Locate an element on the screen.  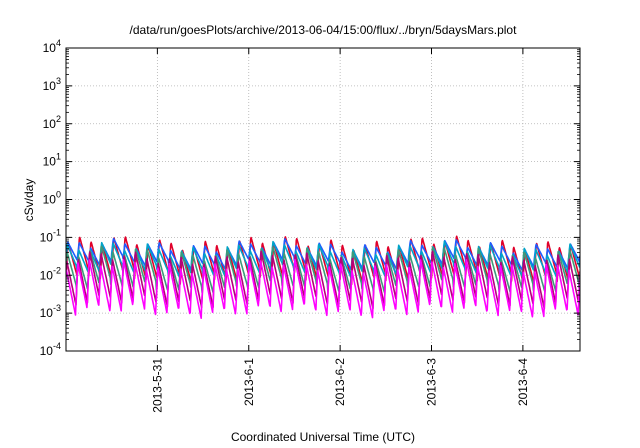
y-tick-label: 10¹ is located at coordinates (52, 160).